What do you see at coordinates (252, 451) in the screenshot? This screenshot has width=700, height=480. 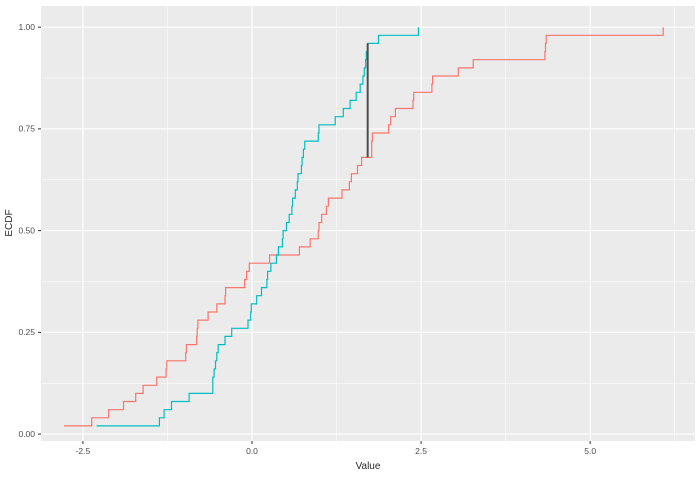 I see `x-tick-label: 0.0` at bounding box center [252, 451].